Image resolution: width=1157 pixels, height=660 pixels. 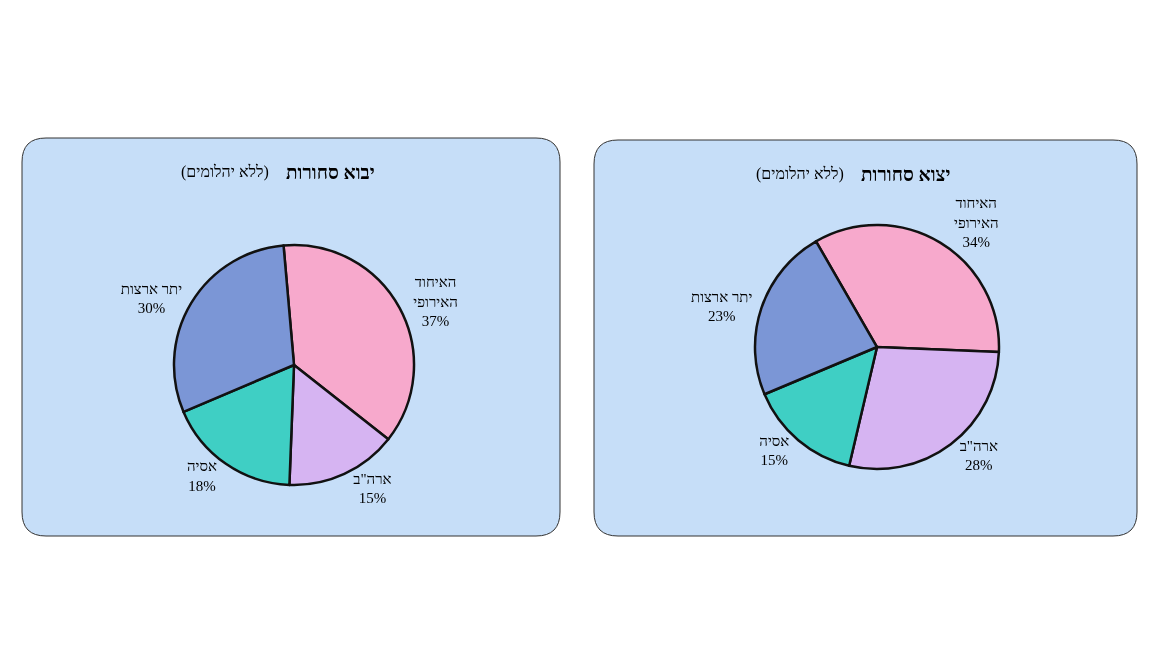 What do you see at coordinates (202, 485) in the screenshot?
I see `data-label: 18%` at bounding box center [202, 485].